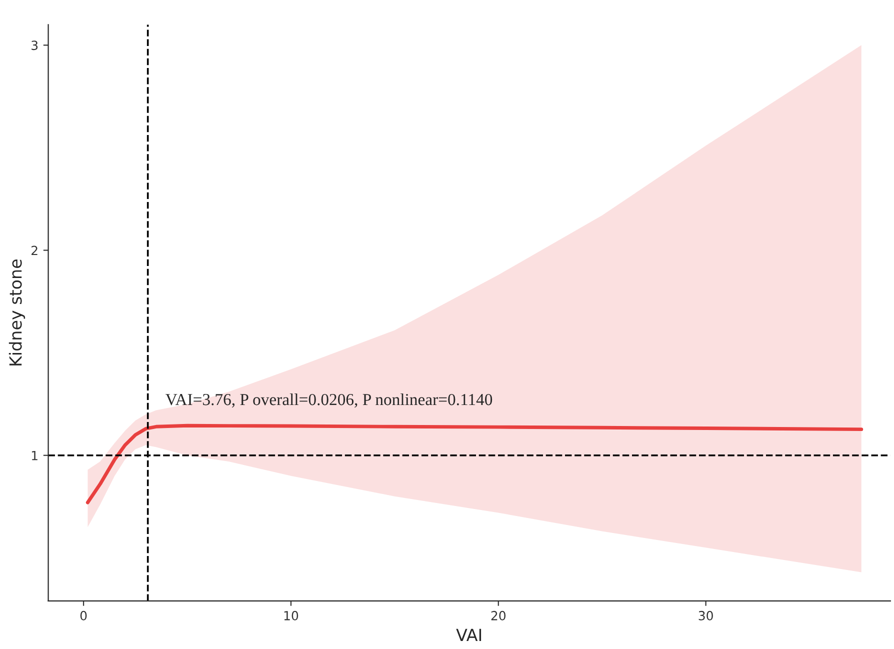 The width and height of the screenshot is (894, 649). What do you see at coordinates (35, 251) in the screenshot?
I see `y-tick-label: 2` at bounding box center [35, 251].